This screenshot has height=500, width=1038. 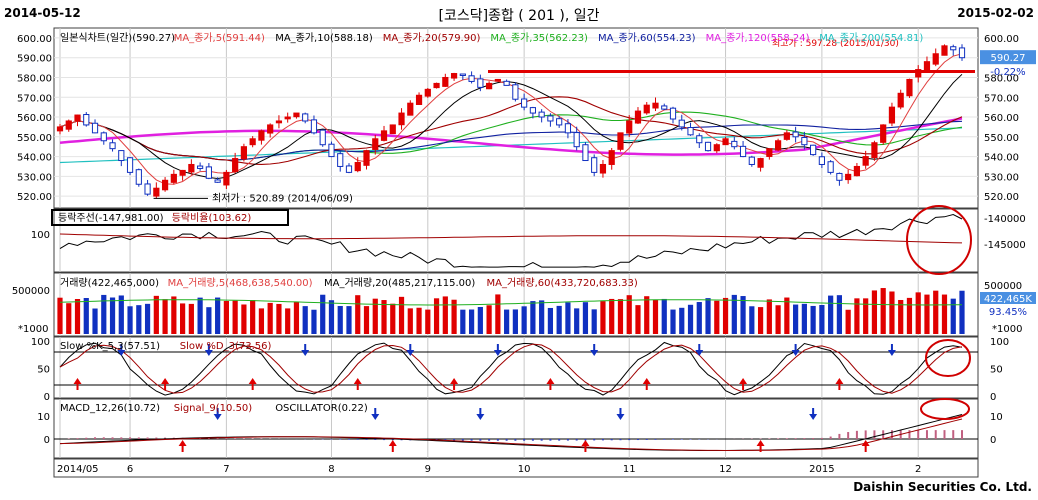 I want to click on volume-right-unit: *1000, so click(x=1007, y=329).